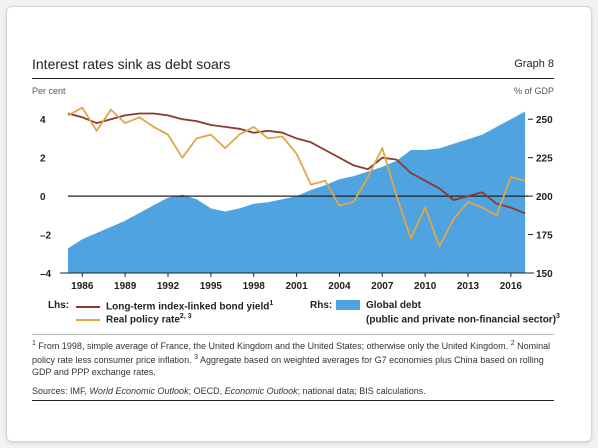  What do you see at coordinates (88, 319) in the screenshot?
I see `legend-policy-rate-swatch` at bounding box center [88, 319].